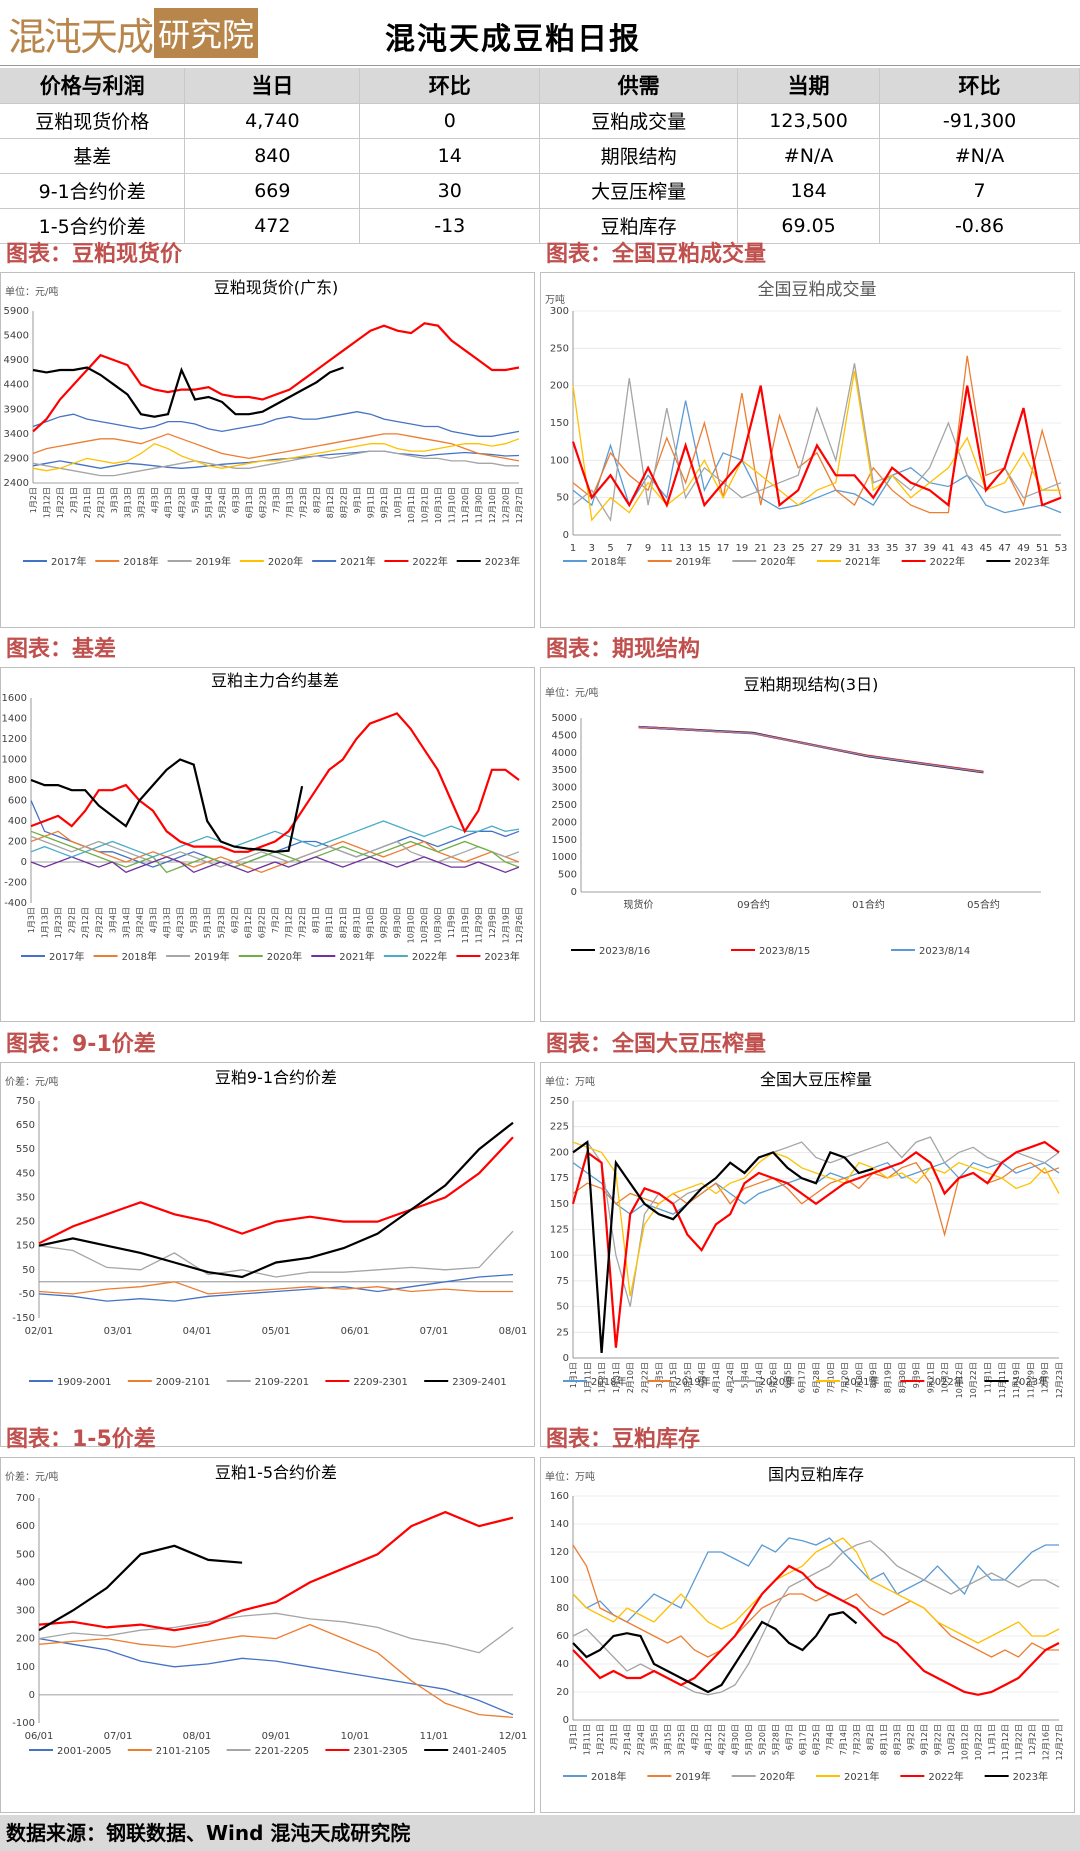 This screenshot has height=1851, width=1080. Describe the element at coordinates (959, 1380) in the screenshot. I see `x-tick-label: 10月12日` at that location.